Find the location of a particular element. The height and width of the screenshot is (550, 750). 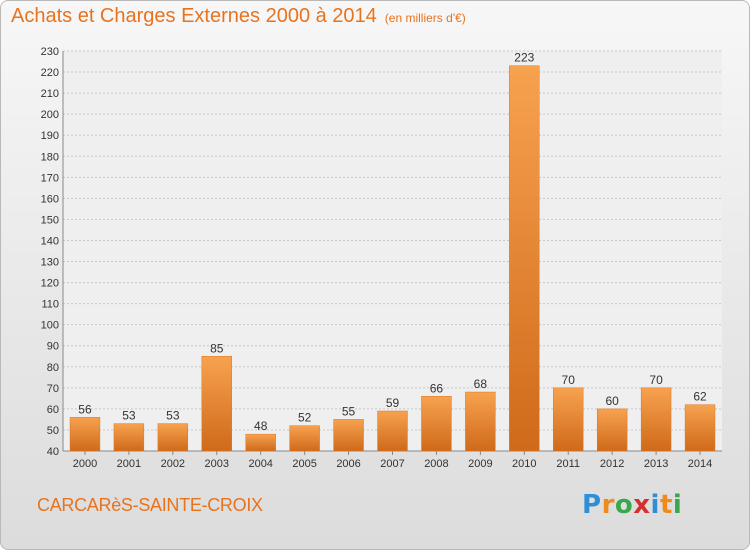

x-tick-label: 2007 is located at coordinates (392, 464).